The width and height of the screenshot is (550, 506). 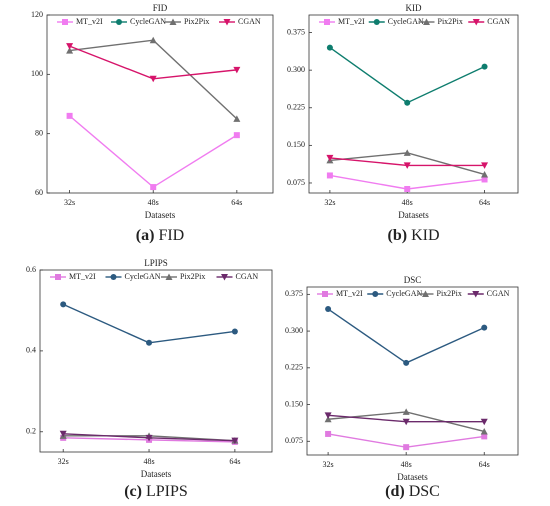 I want to click on caption-label: (b), so click(x=398, y=235).